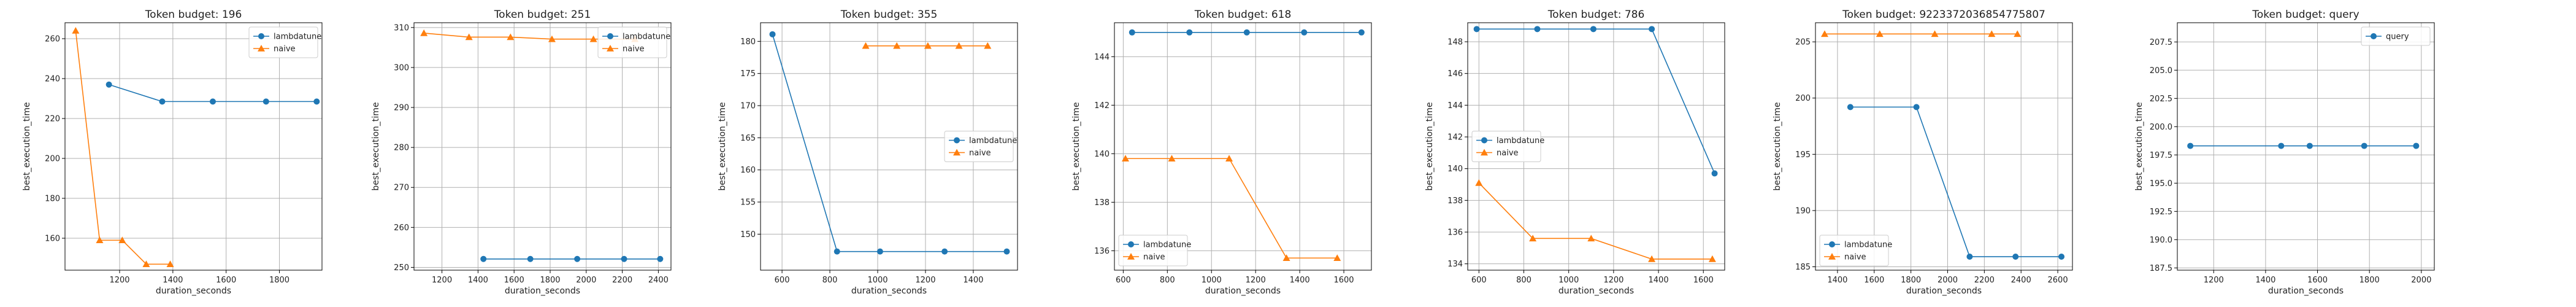 The image size is (2576, 307). What do you see at coordinates (1455, 201) in the screenshot?
I see `y-tick-label: 138` at bounding box center [1455, 201].